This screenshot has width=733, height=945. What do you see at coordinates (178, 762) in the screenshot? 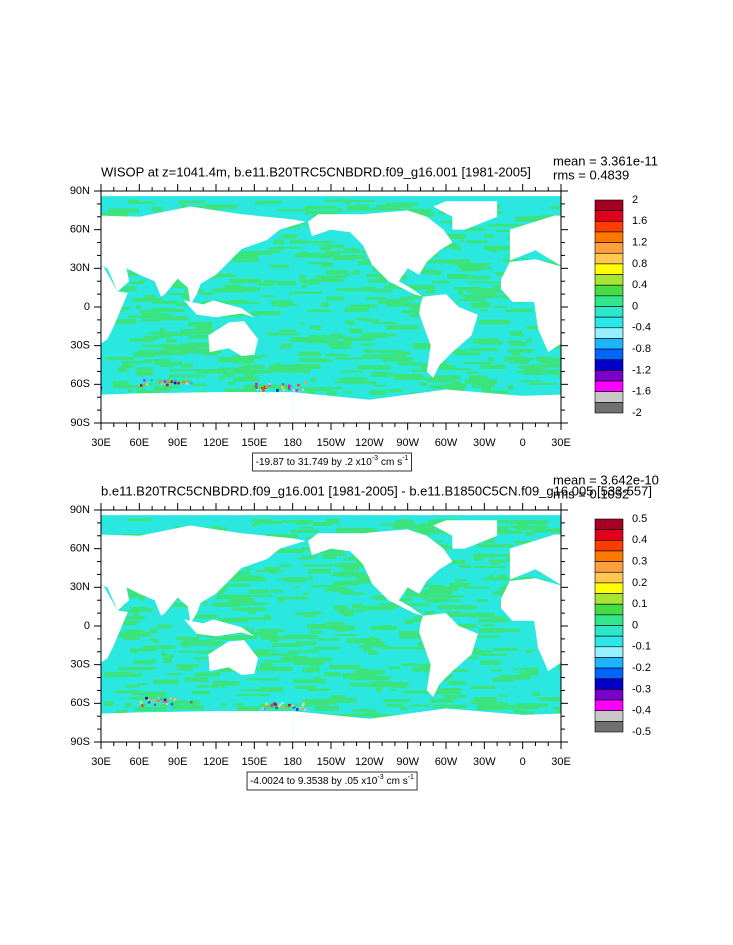
I see `lon-label: 90E` at bounding box center [178, 762].